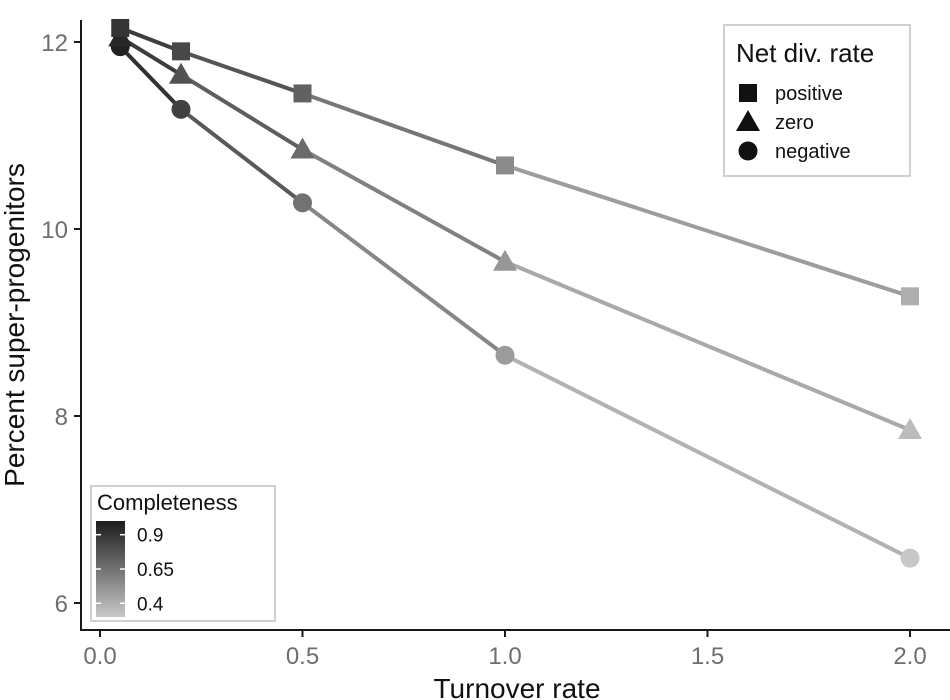 The width and height of the screenshot is (950, 700). What do you see at coordinates (794, 123) in the screenshot?
I see `legend-label-zero: zero` at bounding box center [794, 123].